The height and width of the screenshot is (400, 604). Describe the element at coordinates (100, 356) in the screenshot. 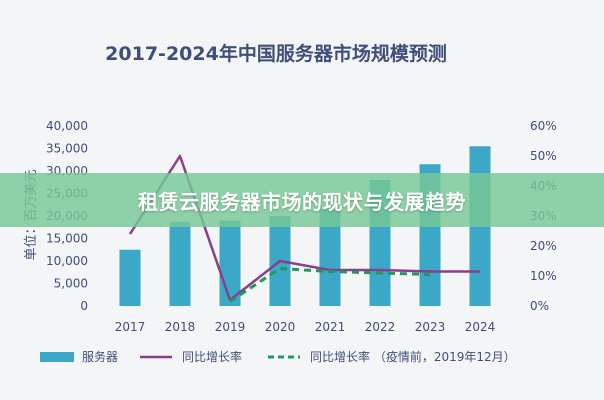

I see `legend-label: 服务器` at that location.